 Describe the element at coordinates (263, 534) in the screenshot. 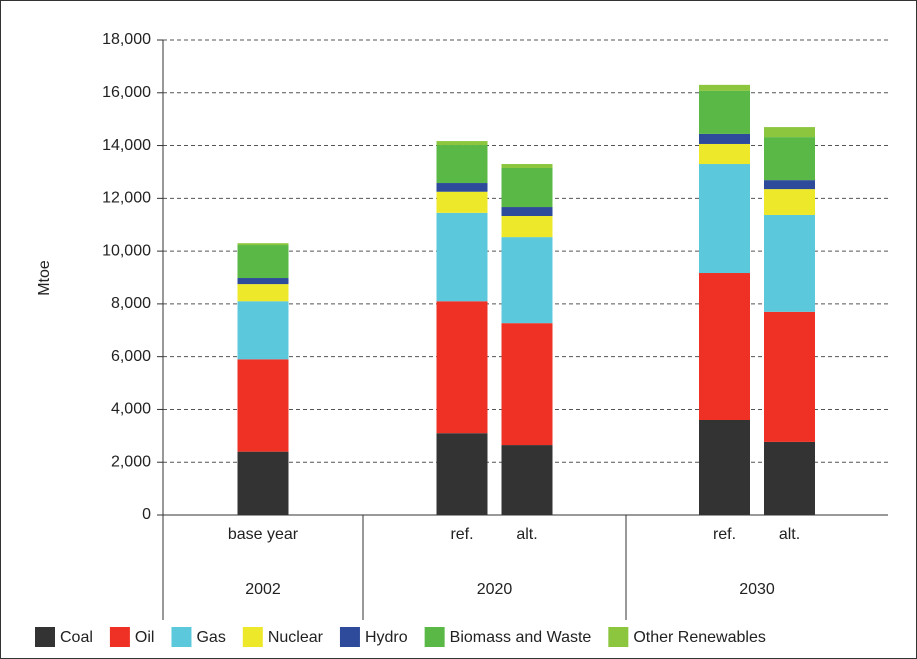

I see `x-tick-label: base year` at that location.